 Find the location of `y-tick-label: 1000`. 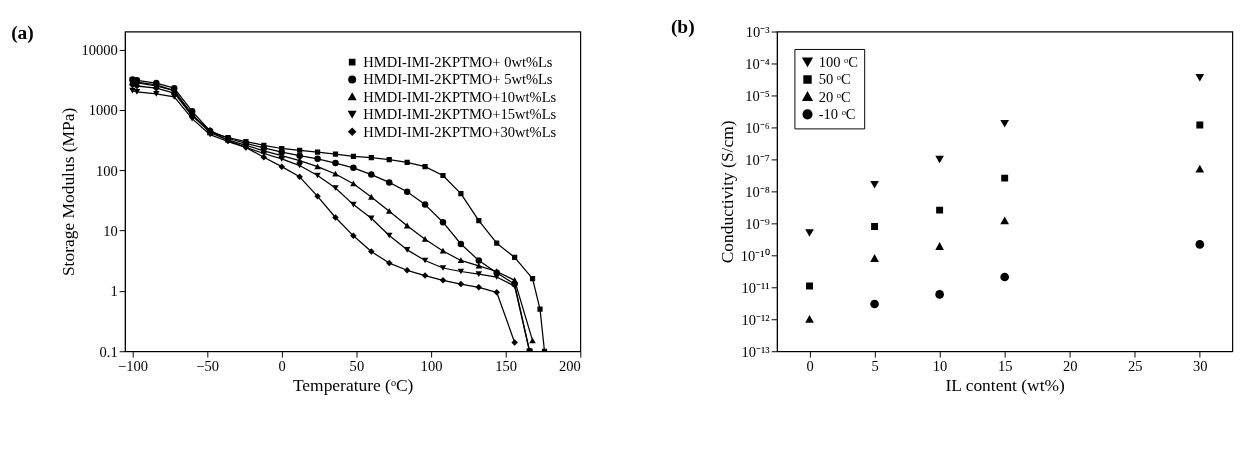

y-tick-label: 1000 is located at coordinates (103, 110).